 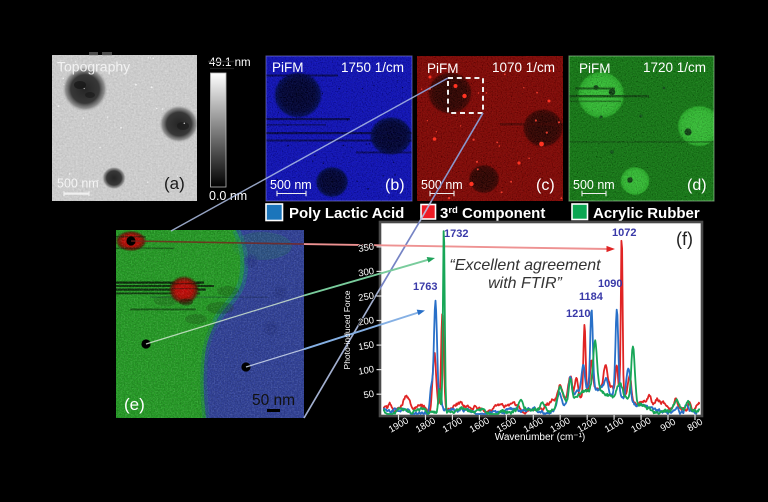 What do you see at coordinates (591, 297) in the screenshot?
I see `svg-text: 1184` at bounding box center [591, 297].